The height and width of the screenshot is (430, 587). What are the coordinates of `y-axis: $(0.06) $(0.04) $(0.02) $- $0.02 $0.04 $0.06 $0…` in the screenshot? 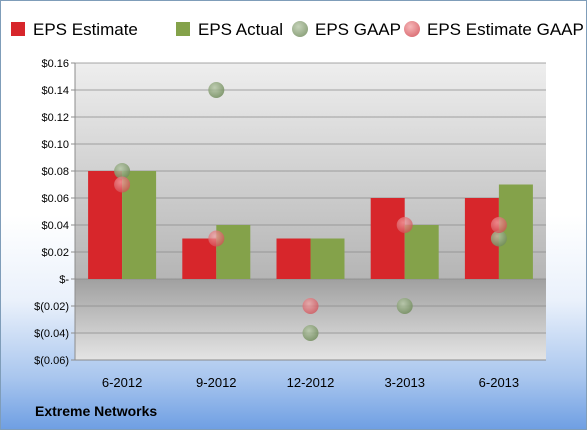 It's located at (54, 212).